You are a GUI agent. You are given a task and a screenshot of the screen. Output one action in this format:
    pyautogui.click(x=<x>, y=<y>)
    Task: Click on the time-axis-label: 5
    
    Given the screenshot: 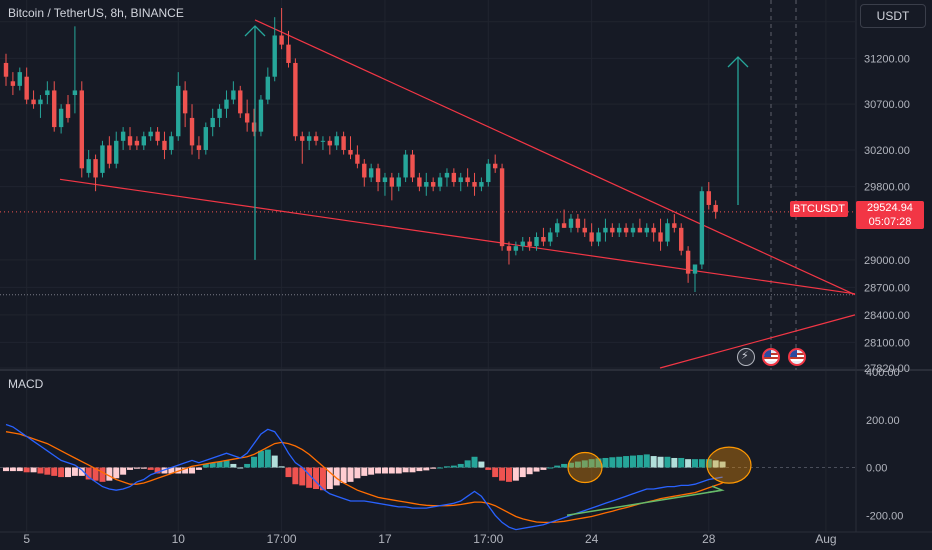 What is the action you would take?
    pyautogui.click(x=26, y=539)
    